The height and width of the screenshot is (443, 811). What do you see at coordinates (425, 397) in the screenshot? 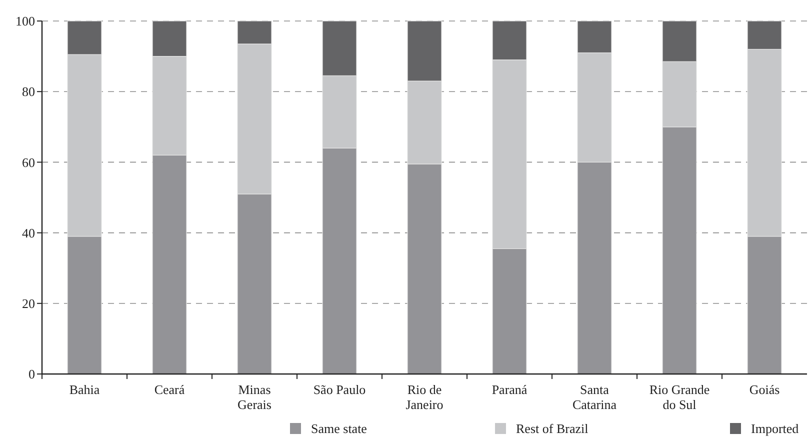
I see `x-tick-label: Rio de Janeiro` at bounding box center [425, 397].